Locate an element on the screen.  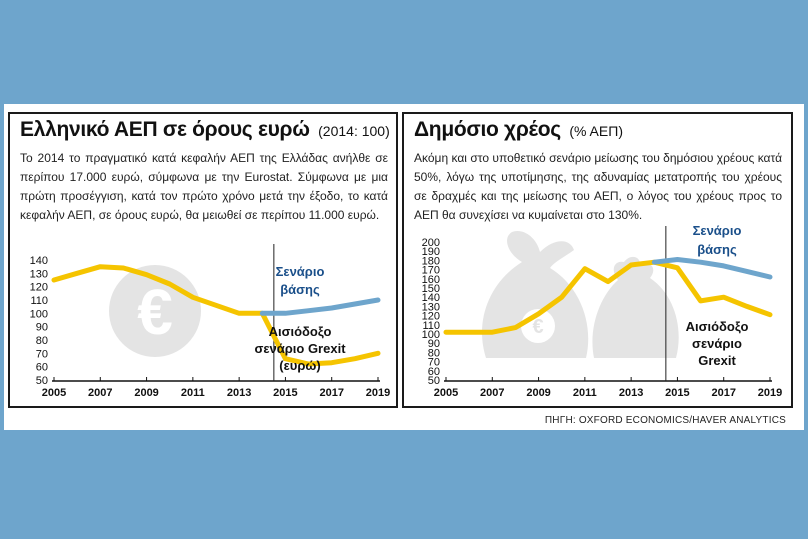
gdp-y-tick-label: 60 is located at coordinates (42, 368).